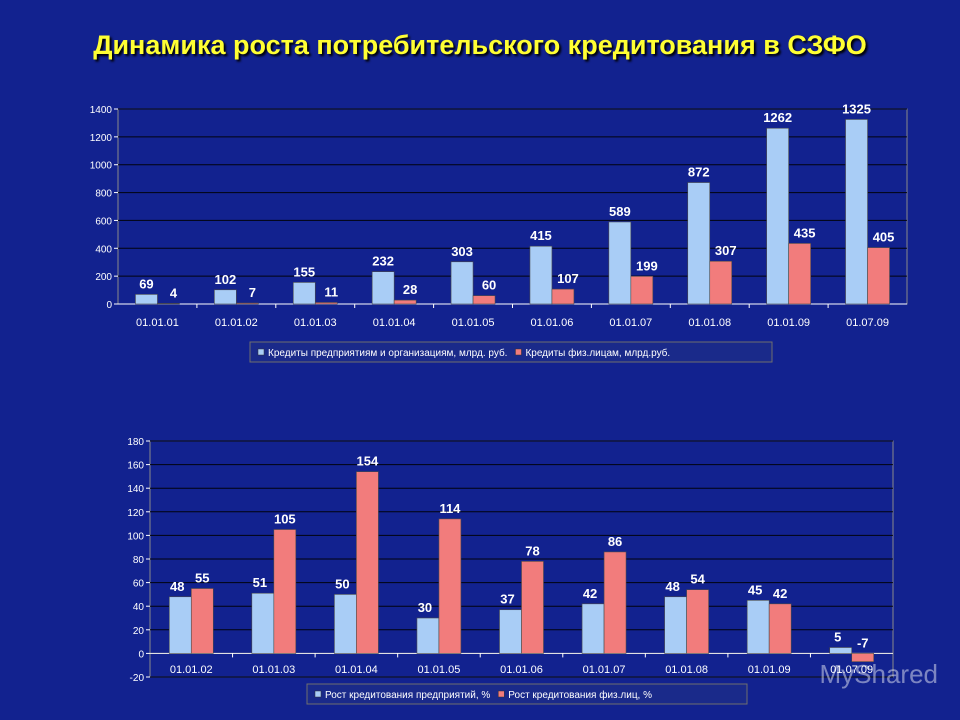 Image resolution: width=960 pixels, height=720 pixels. What do you see at coordinates (507, 599) in the screenshot?
I see `data-label: 37` at bounding box center [507, 599].